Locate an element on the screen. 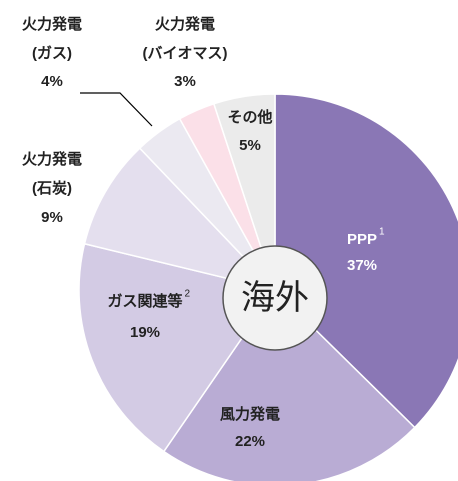 This screenshot has height=481, width=458. slice-label: (ガス) is located at coordinates (52, 53).